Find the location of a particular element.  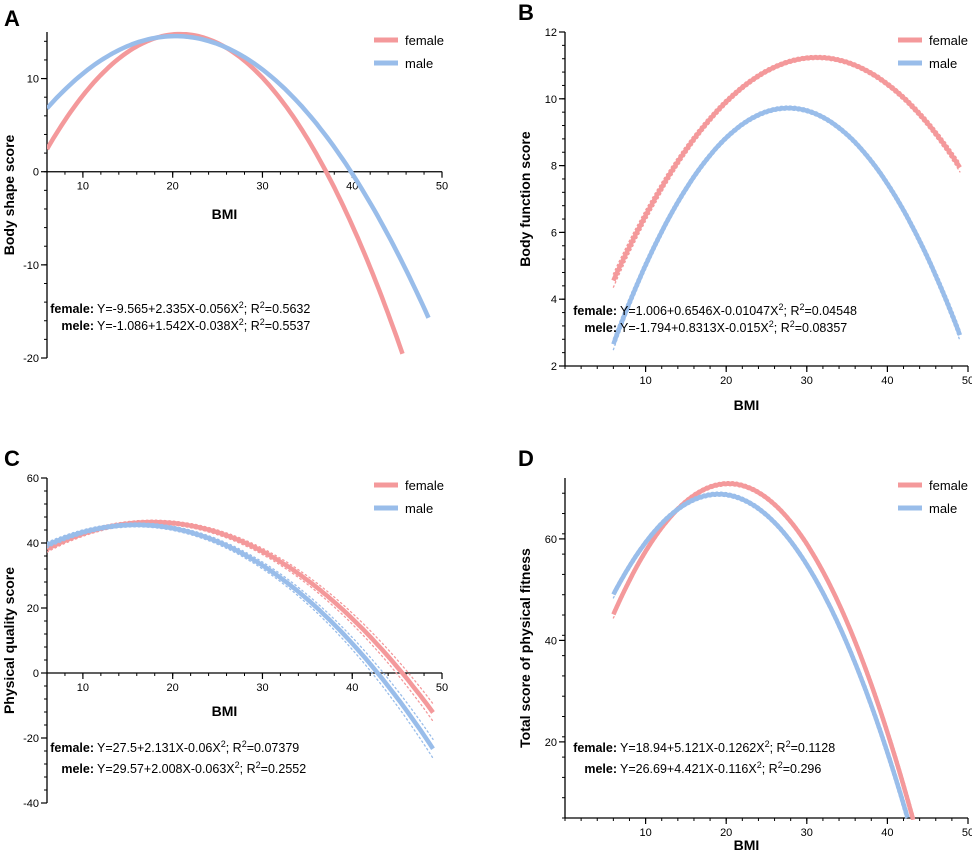

y-tick-label: 4 is located at coordinates (554, 300).